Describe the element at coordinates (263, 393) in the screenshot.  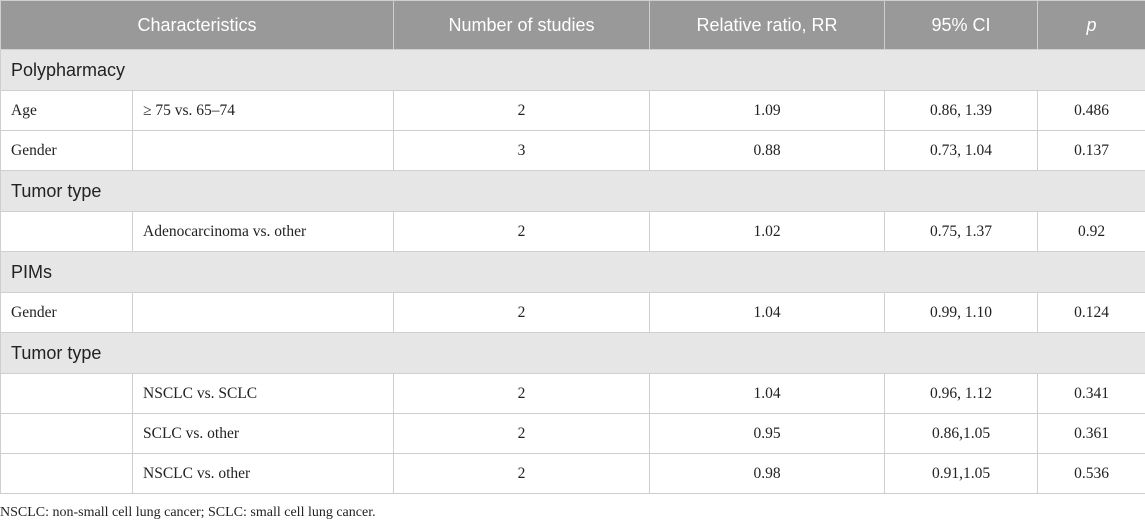
I see `cell-subgroup: NSCLC vs. SCLC` at that location.